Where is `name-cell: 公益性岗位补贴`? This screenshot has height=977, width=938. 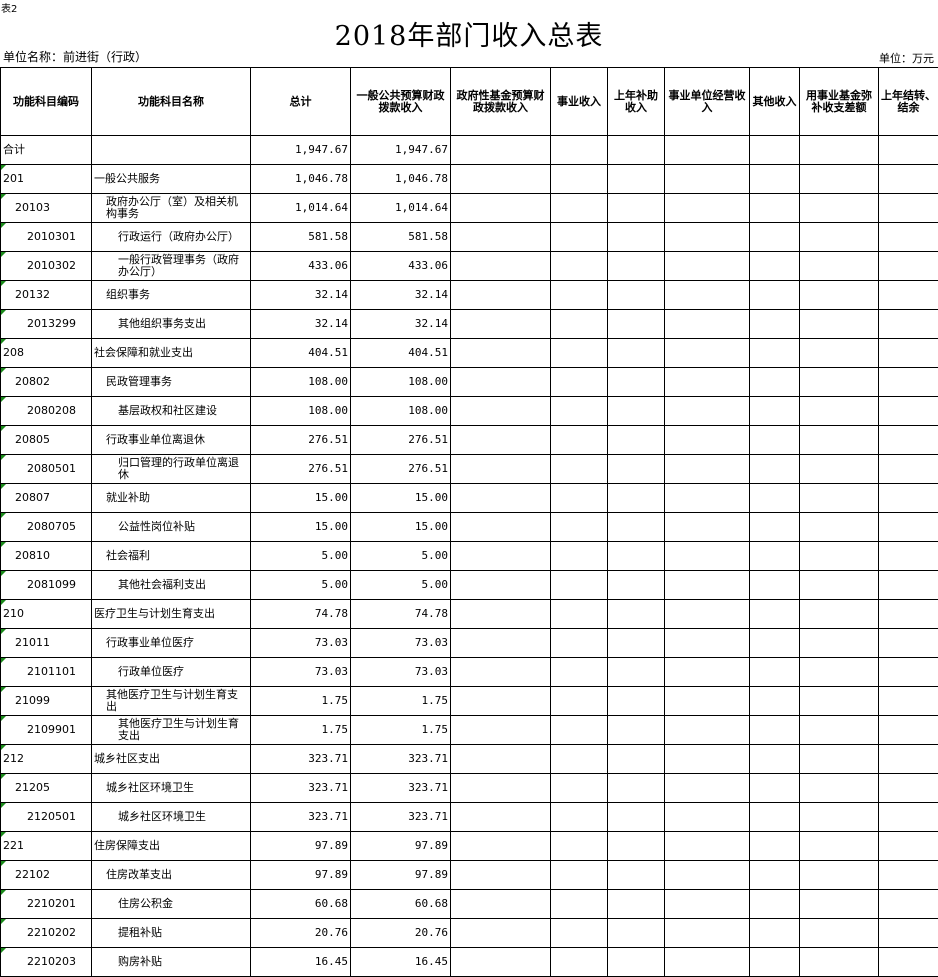 name-cell: 公益性岗位补贴 is located at coordinates (171, 527).